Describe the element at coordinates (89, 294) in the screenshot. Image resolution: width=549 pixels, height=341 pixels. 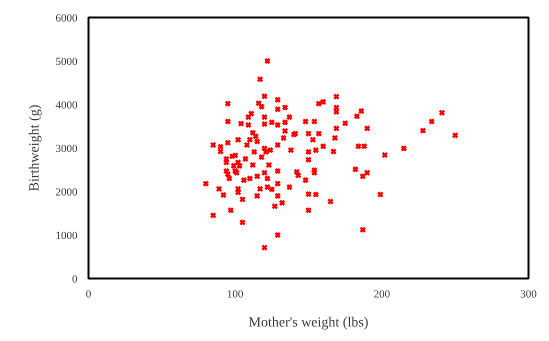
I see `x-tick-label: 0` at that location.